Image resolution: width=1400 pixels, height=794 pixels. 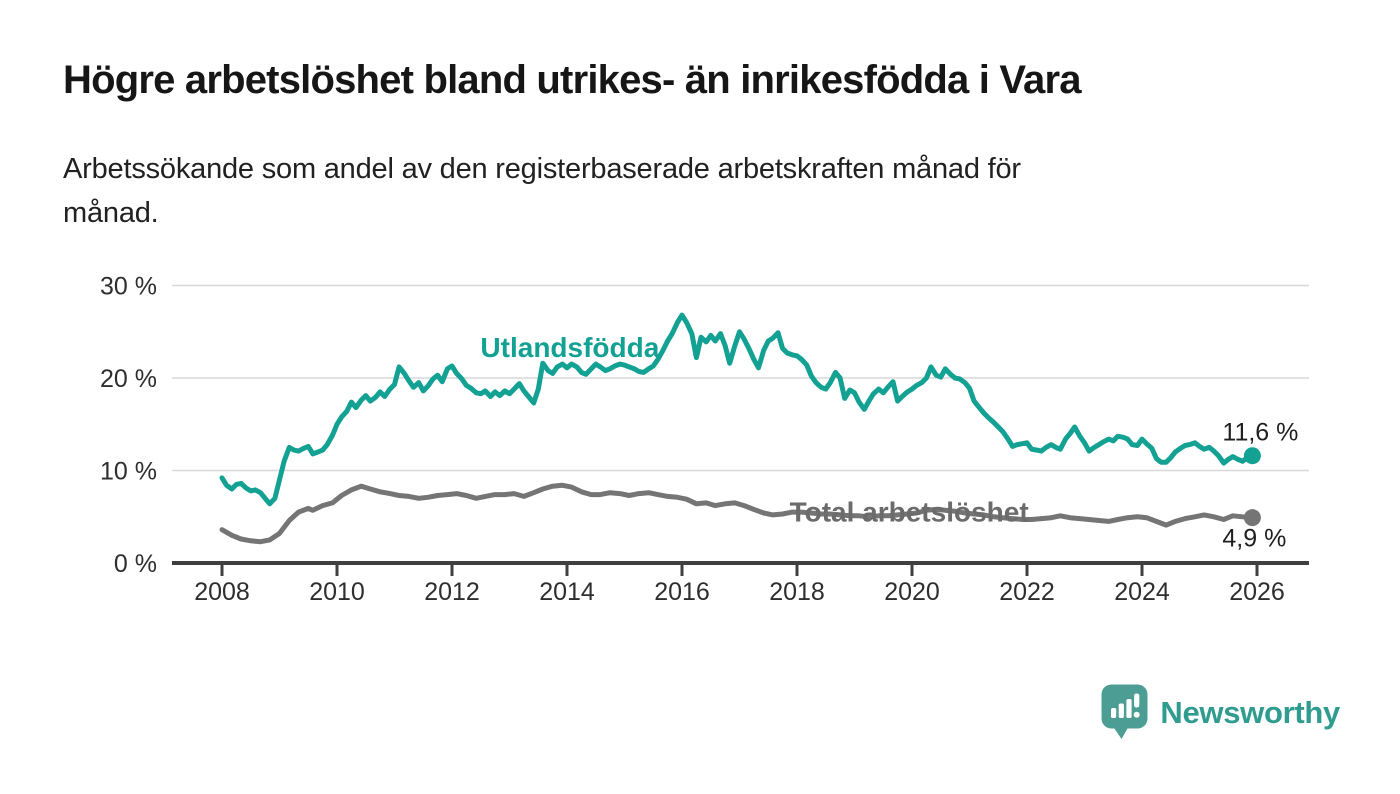 What do you see at coordinates (452, 592) in the screenshot?
I see `x-tick-label-2012: 2012` at bounding box center [452, 592].